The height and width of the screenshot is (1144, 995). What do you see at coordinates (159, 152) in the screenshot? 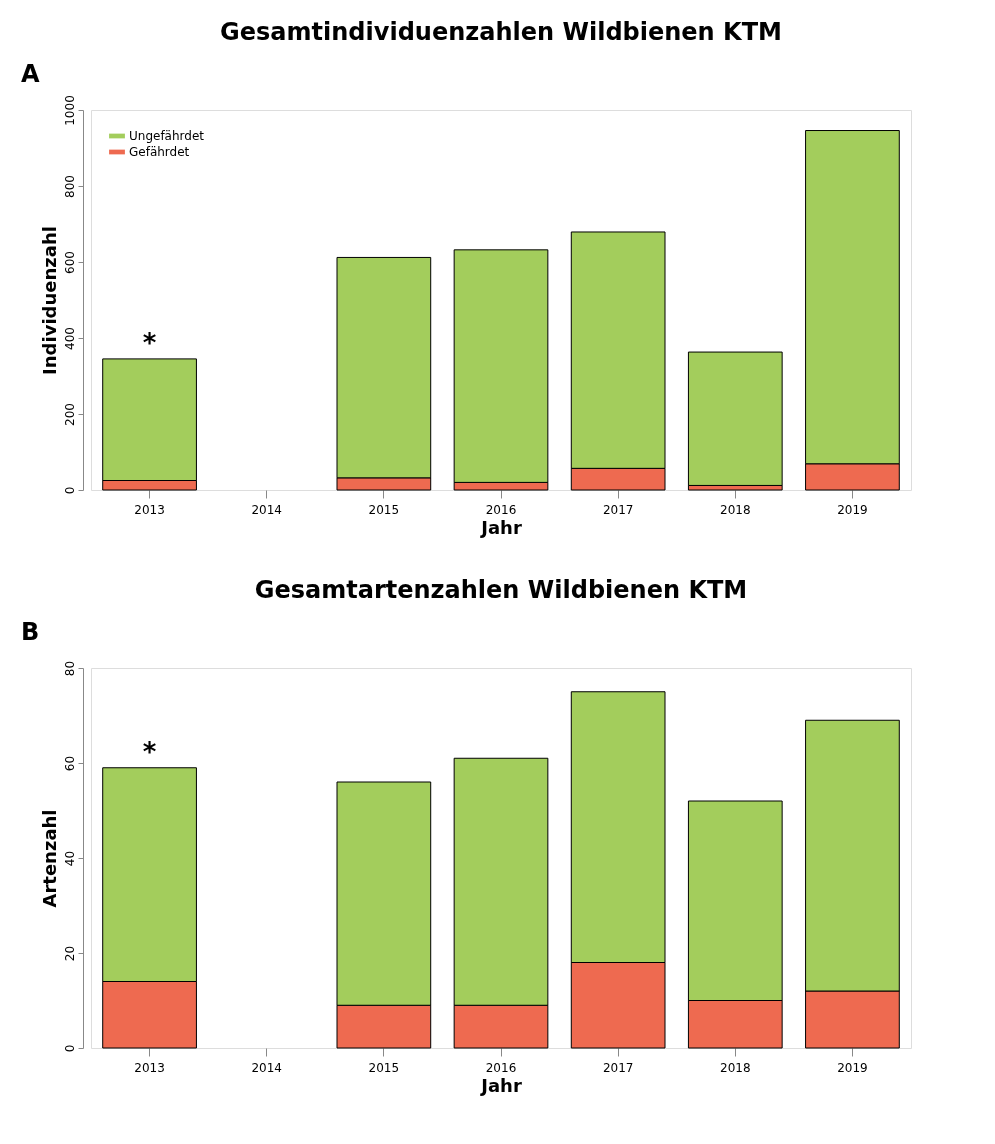
I see `legend-label: Gefährdet` at bounding box center [159, 152].